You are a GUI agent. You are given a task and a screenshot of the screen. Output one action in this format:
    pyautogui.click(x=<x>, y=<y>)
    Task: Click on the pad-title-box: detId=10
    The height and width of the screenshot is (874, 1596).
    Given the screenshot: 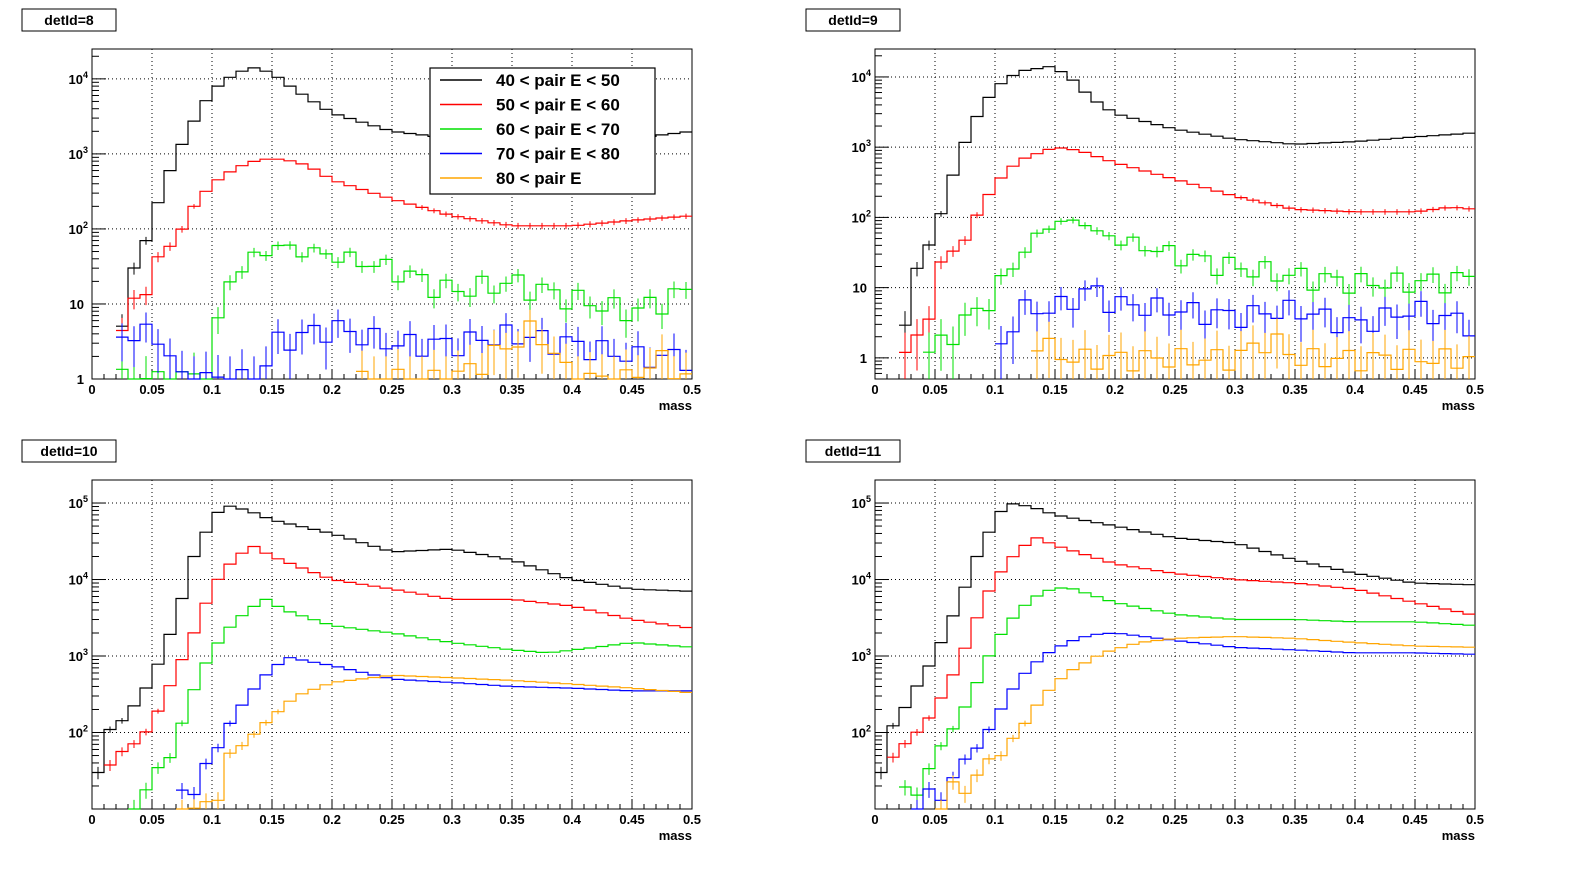 What is the action you would take?
    pyautogui.click(x=69, y=451)
    